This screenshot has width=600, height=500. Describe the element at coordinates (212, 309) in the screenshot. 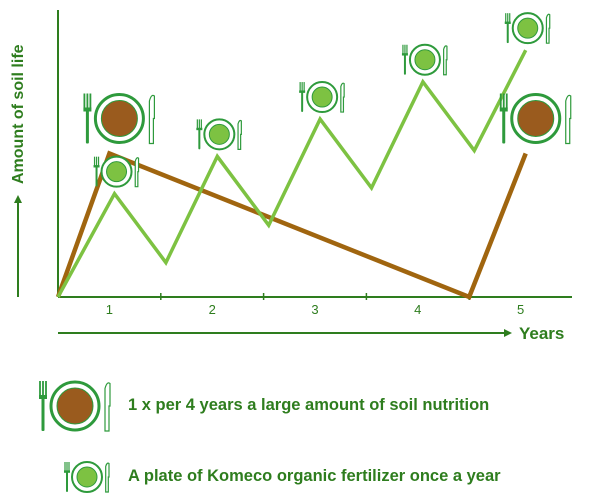

I see `x-tick-label: 2` at that location.